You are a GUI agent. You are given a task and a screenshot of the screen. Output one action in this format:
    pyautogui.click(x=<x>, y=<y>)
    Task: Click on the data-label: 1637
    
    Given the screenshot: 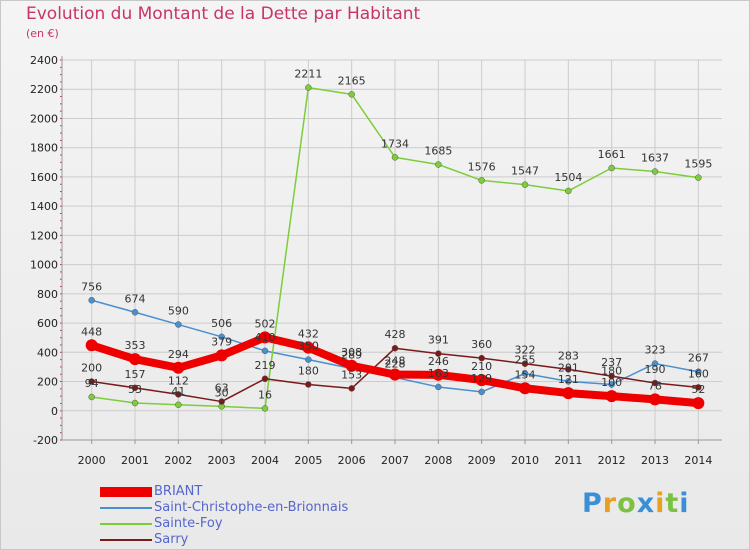 What is the action you would take?
    pyautogui.click(x=655, y=158)
    